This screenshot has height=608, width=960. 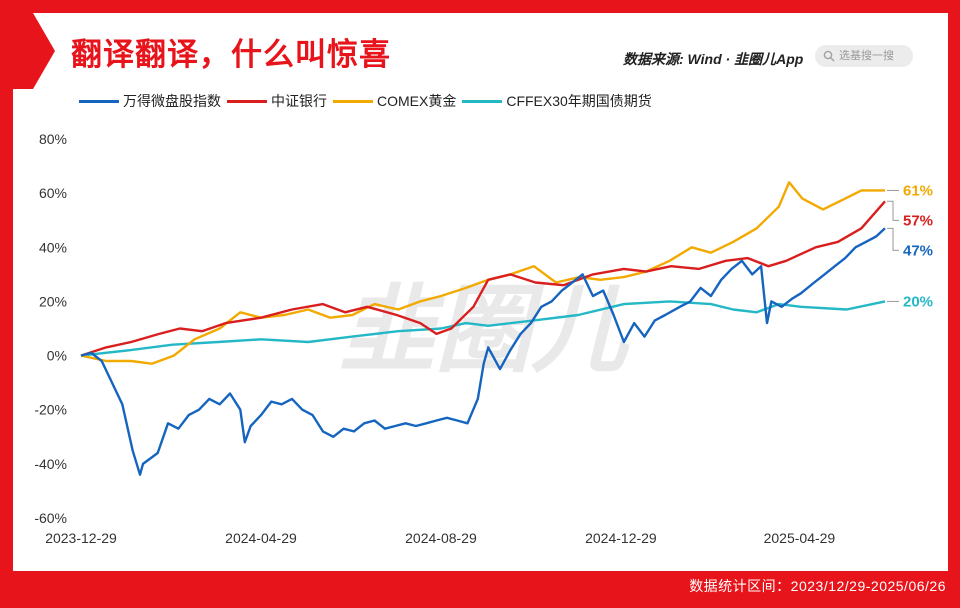 What do you see at coordinates (261, 538) in the screenshot?
I see `x-tick-label: 2024-04-29` at bounding box center [261, 538].